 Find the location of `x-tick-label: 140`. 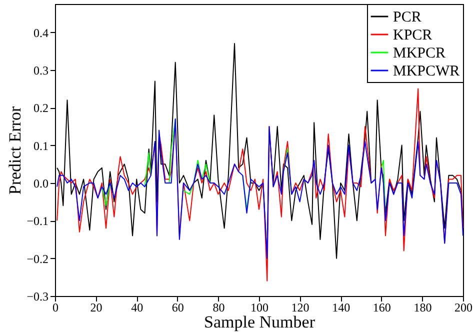

x-tick-label: 140 is located at coordinates (341, 307).